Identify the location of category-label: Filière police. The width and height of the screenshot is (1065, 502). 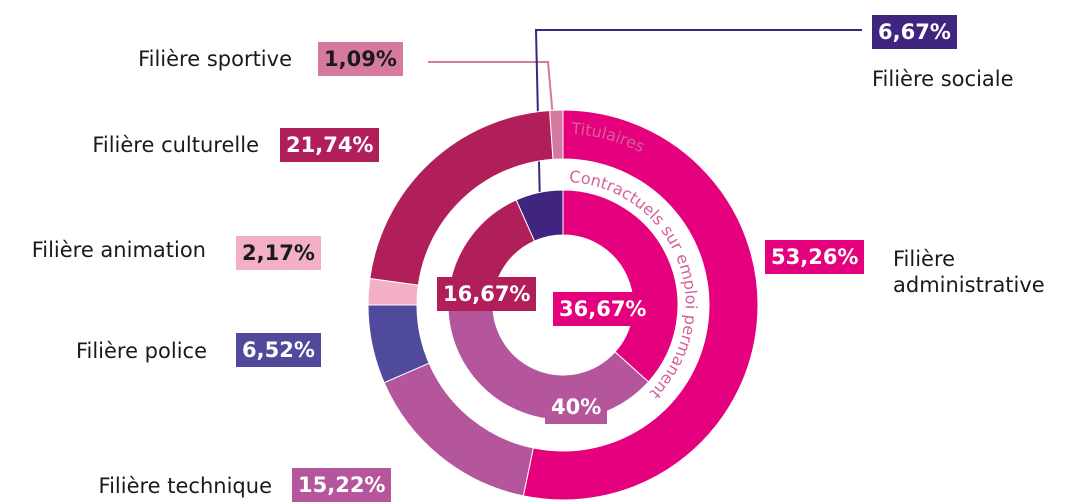
(141, 351).